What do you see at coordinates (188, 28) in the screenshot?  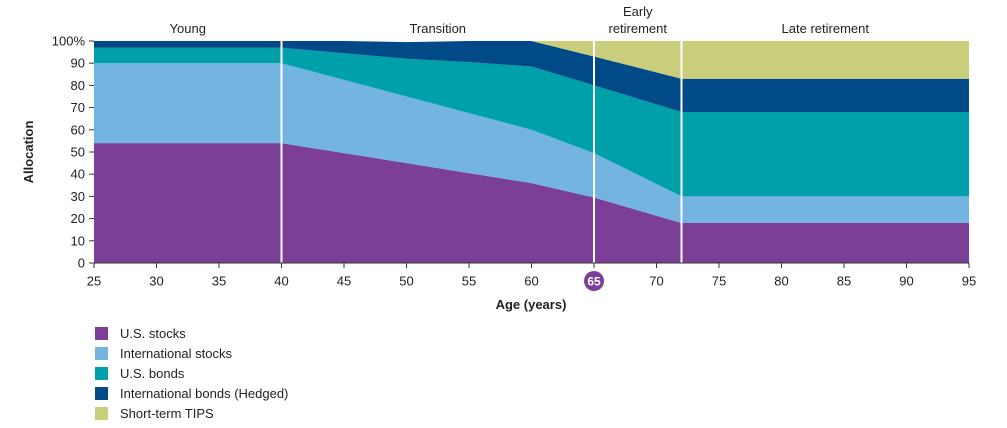 I see `phase-label: Young` at bounding box center [188, 28].